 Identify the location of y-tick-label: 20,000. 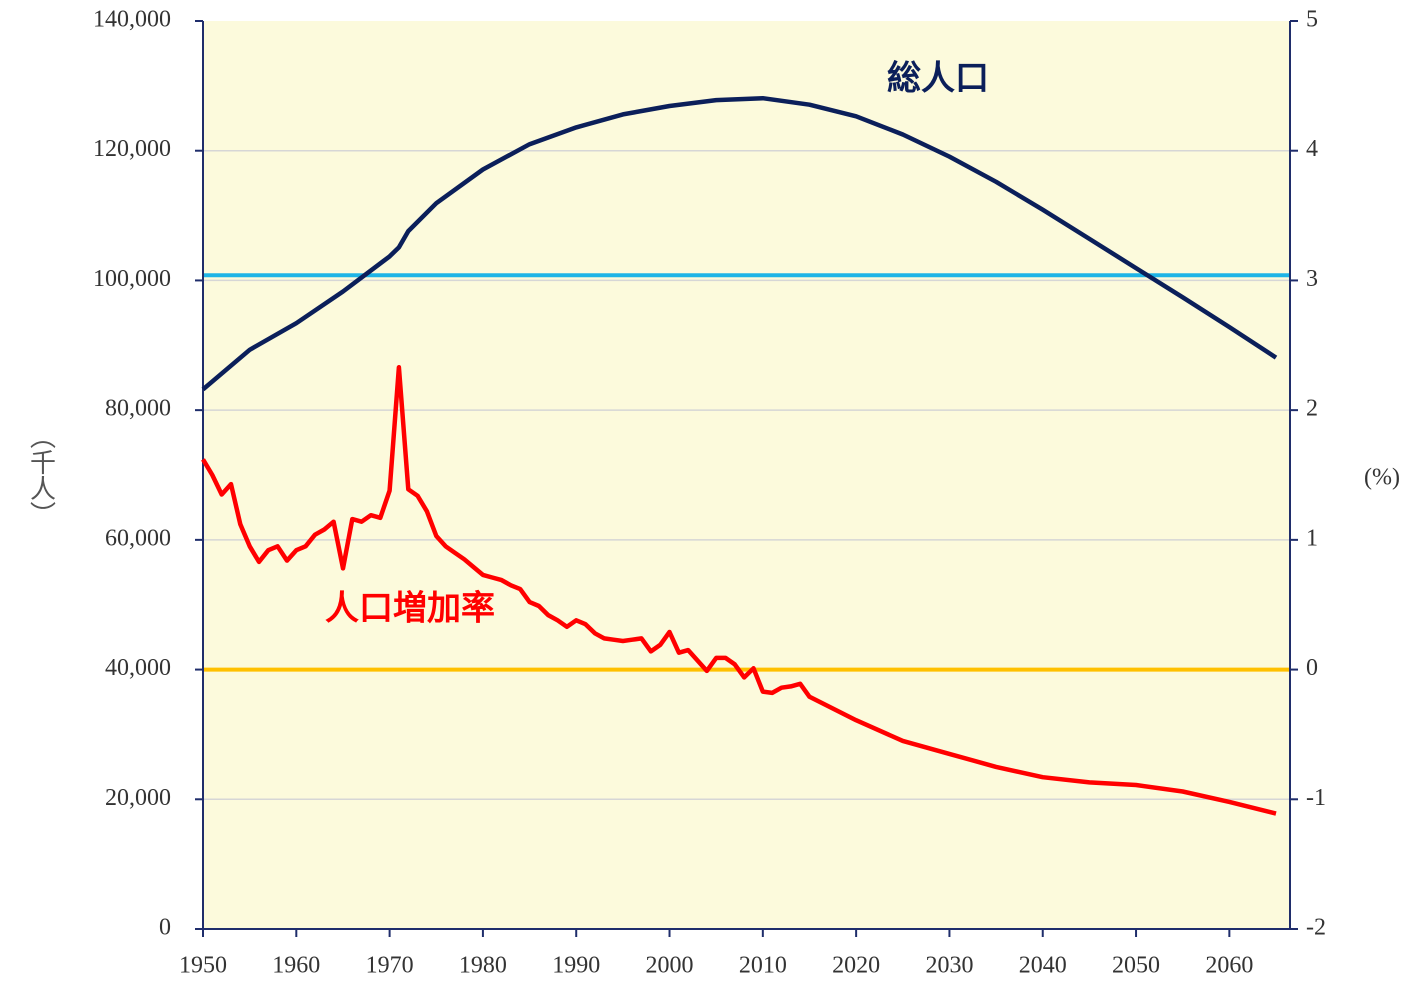
(138, 798).